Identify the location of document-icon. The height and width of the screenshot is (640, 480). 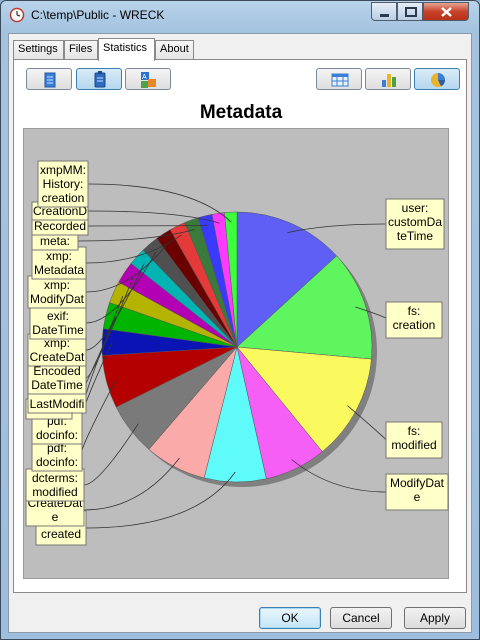
(50, 80).